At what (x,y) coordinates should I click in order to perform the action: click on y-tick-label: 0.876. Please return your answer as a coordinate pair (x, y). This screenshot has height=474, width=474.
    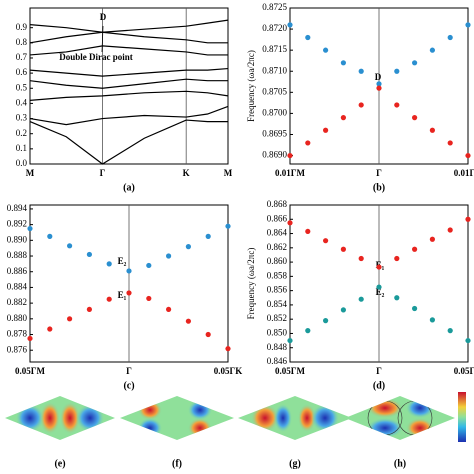
    Looking at the image, I should click on (17, 349).